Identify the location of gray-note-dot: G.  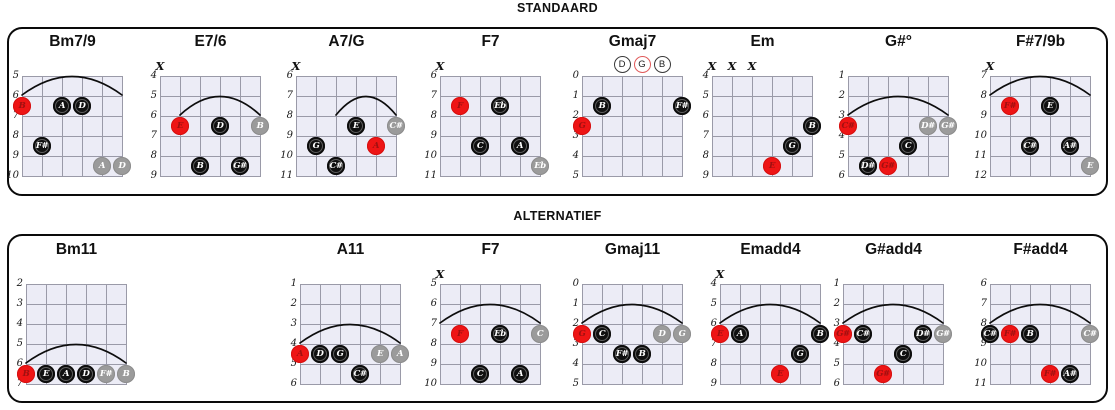
(682, 334).